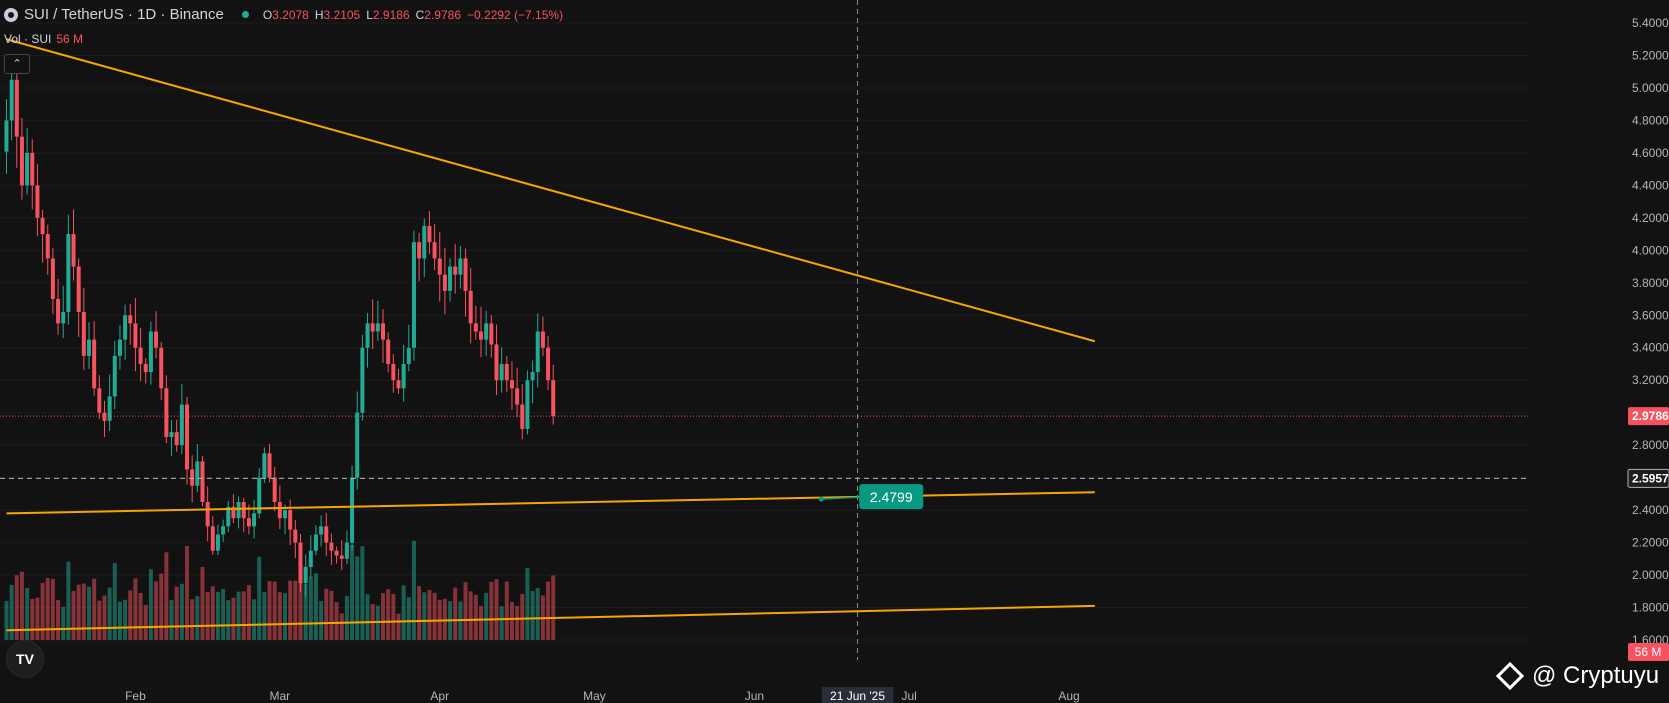  I want to click on price-axis-bg, so click(1598, 351).